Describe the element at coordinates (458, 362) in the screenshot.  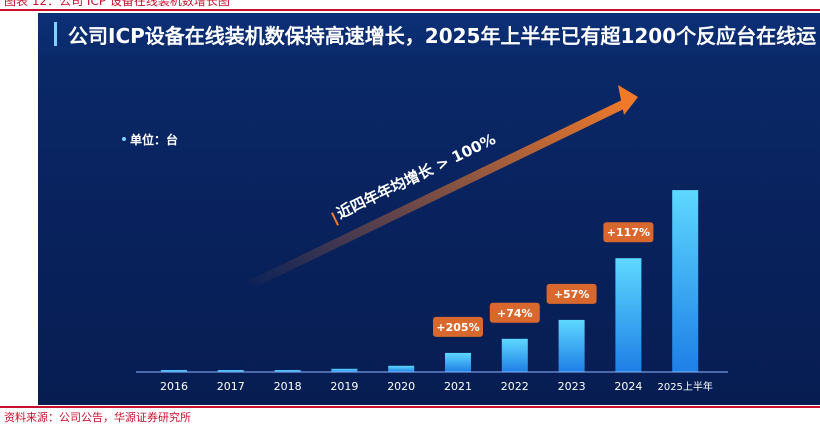
I see `bar-2021` at that location.